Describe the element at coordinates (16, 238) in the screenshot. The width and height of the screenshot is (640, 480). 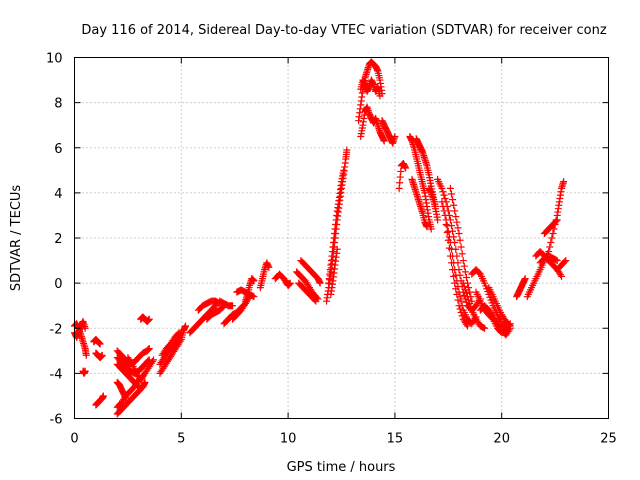
I see `y-axis-label: SDTVAR / TECUs` at that location.